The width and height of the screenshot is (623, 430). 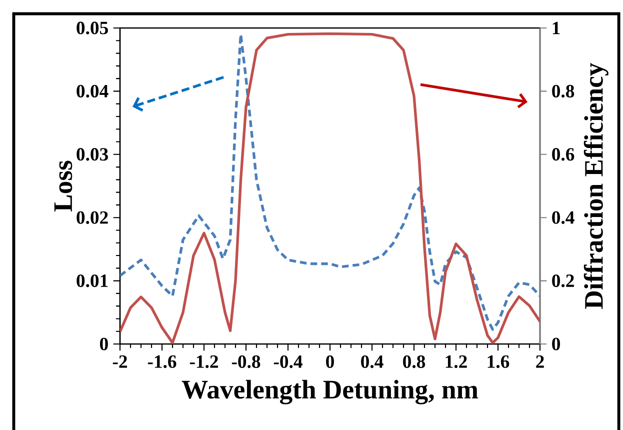 I want to click on x-tick-label: -1.6, so click(x=162, y=361).